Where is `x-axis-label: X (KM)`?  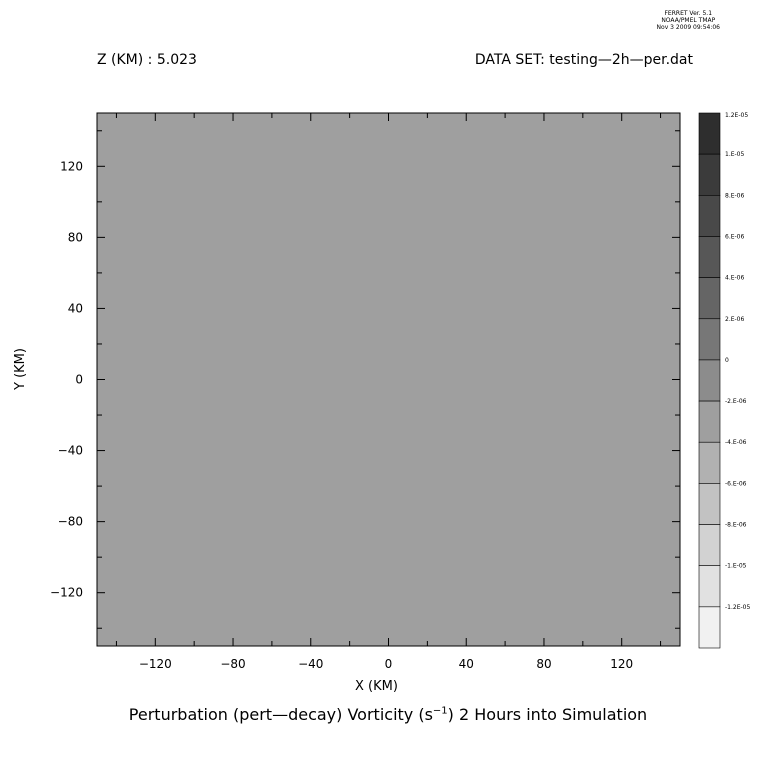
x-axis-label: X (KM) is located at coordinates (376, 686).